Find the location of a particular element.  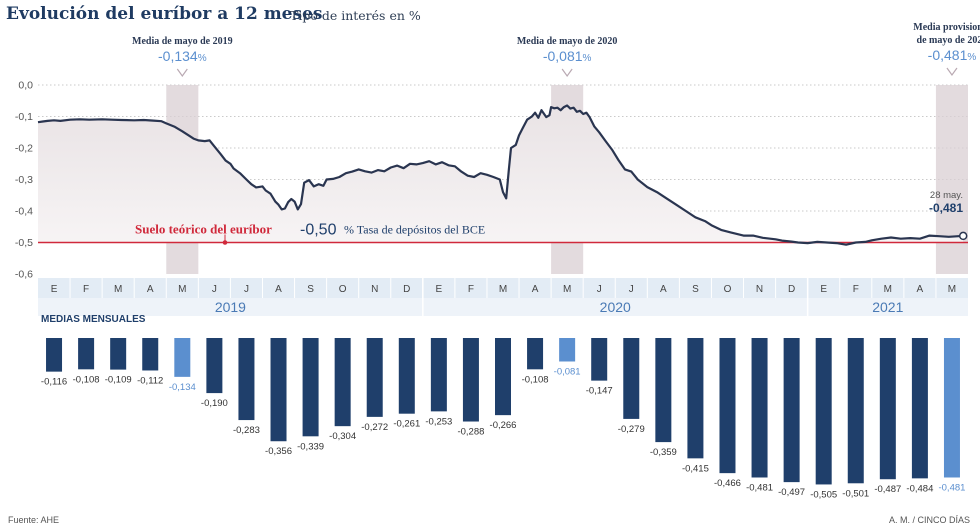

y-tick-label: 0,0 is located at coordinates (25, 86).